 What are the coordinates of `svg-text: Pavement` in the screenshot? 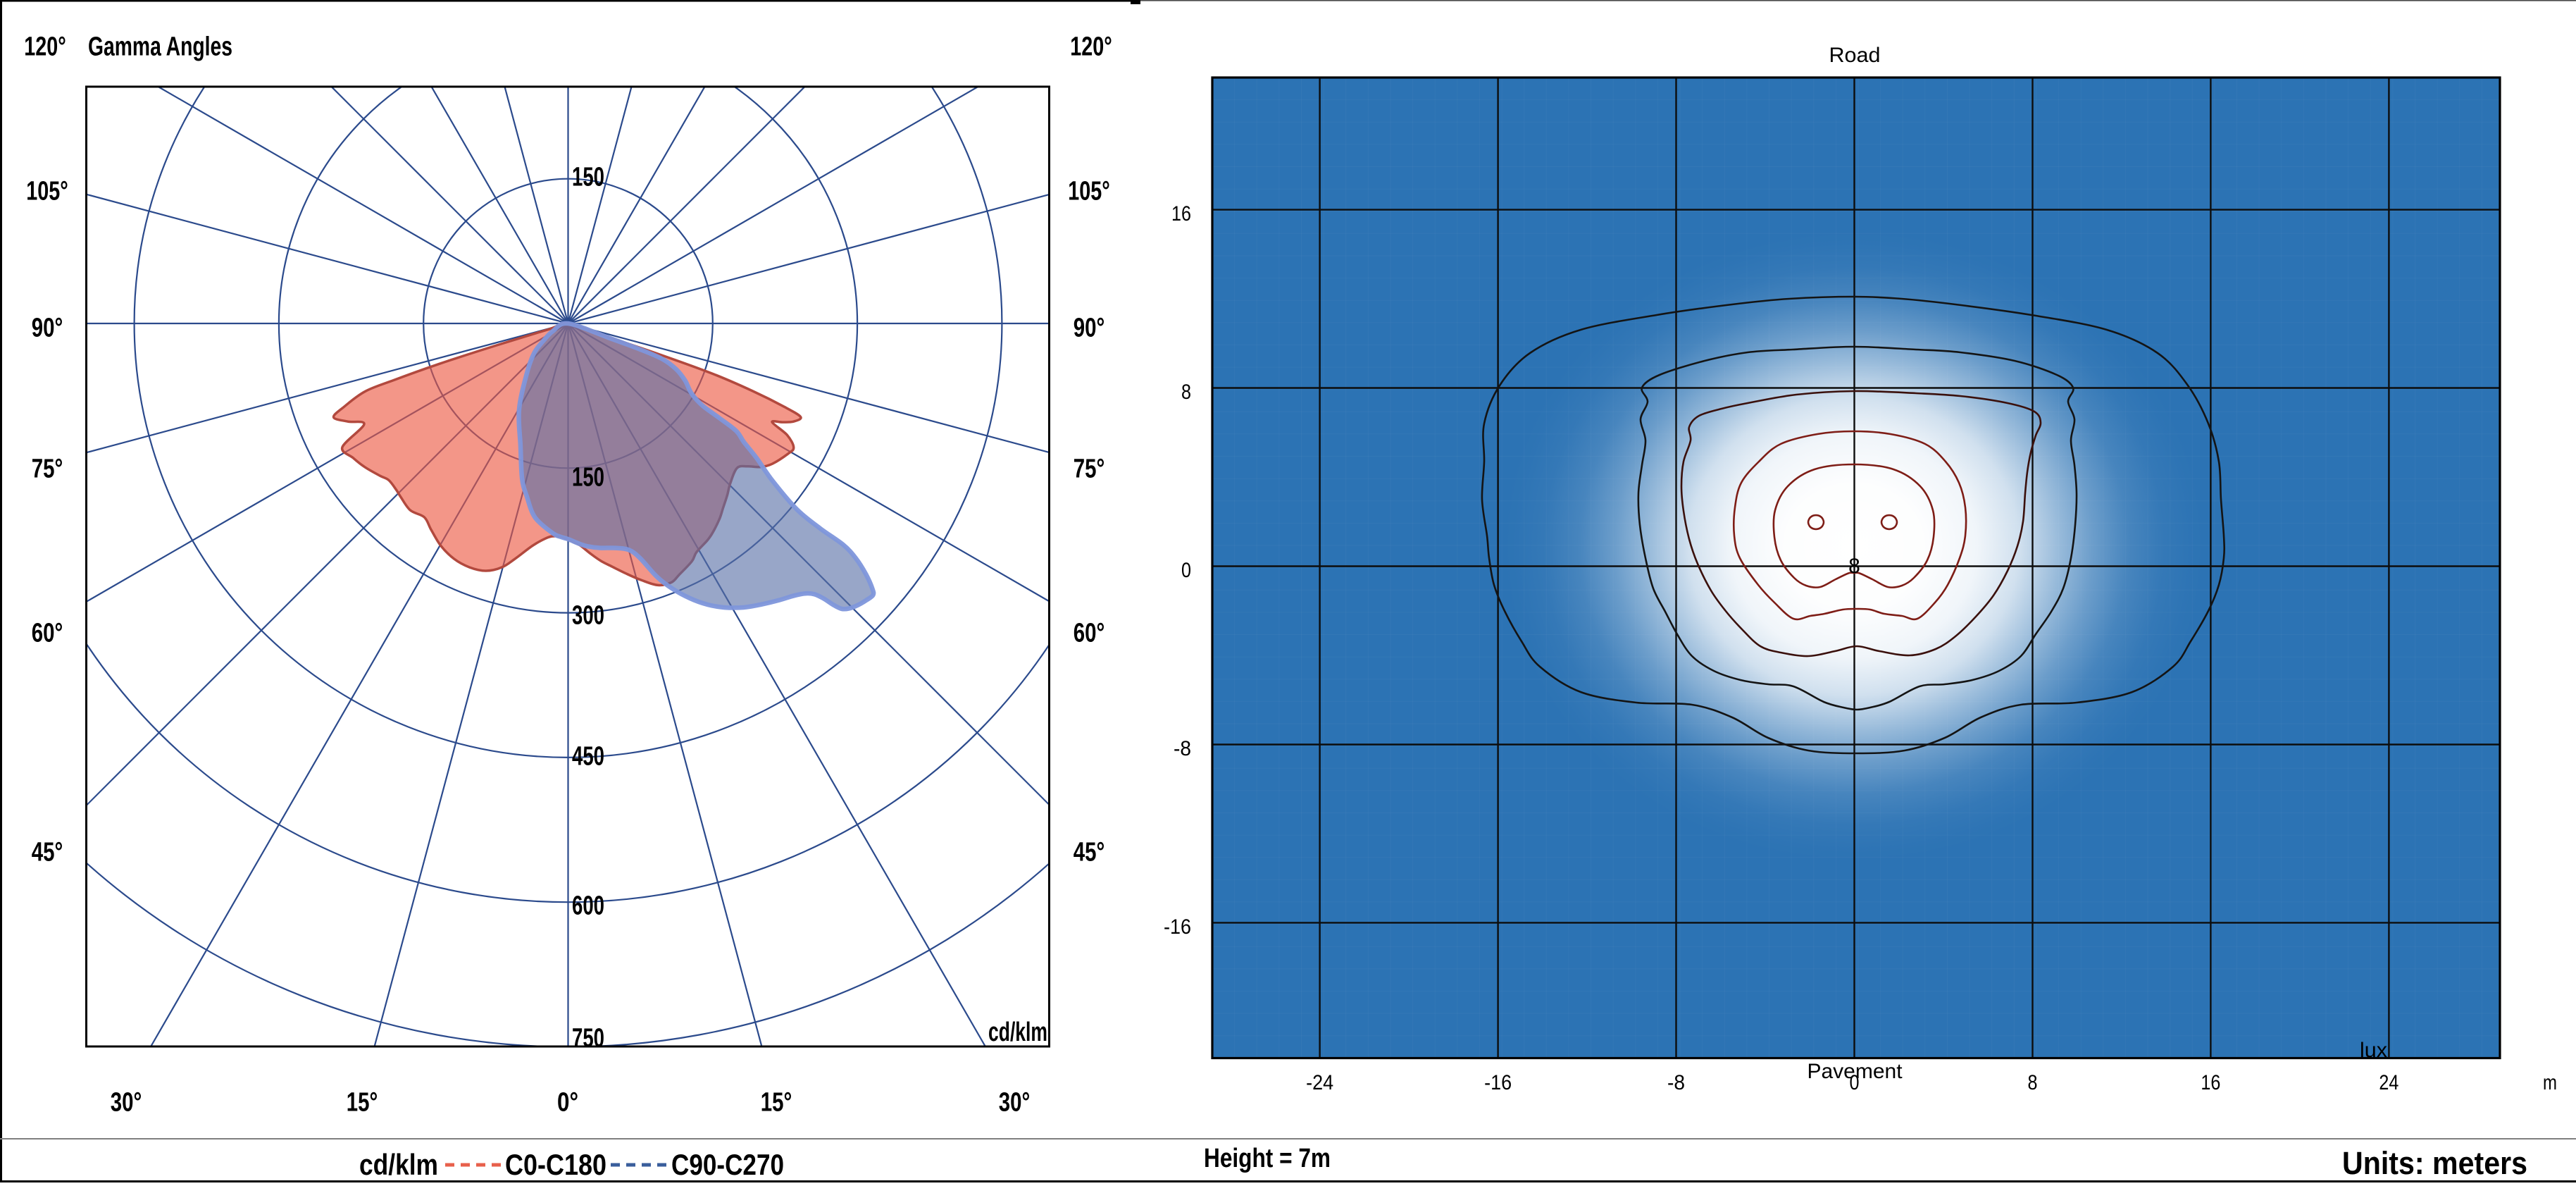 It's located at (1855, 1071).